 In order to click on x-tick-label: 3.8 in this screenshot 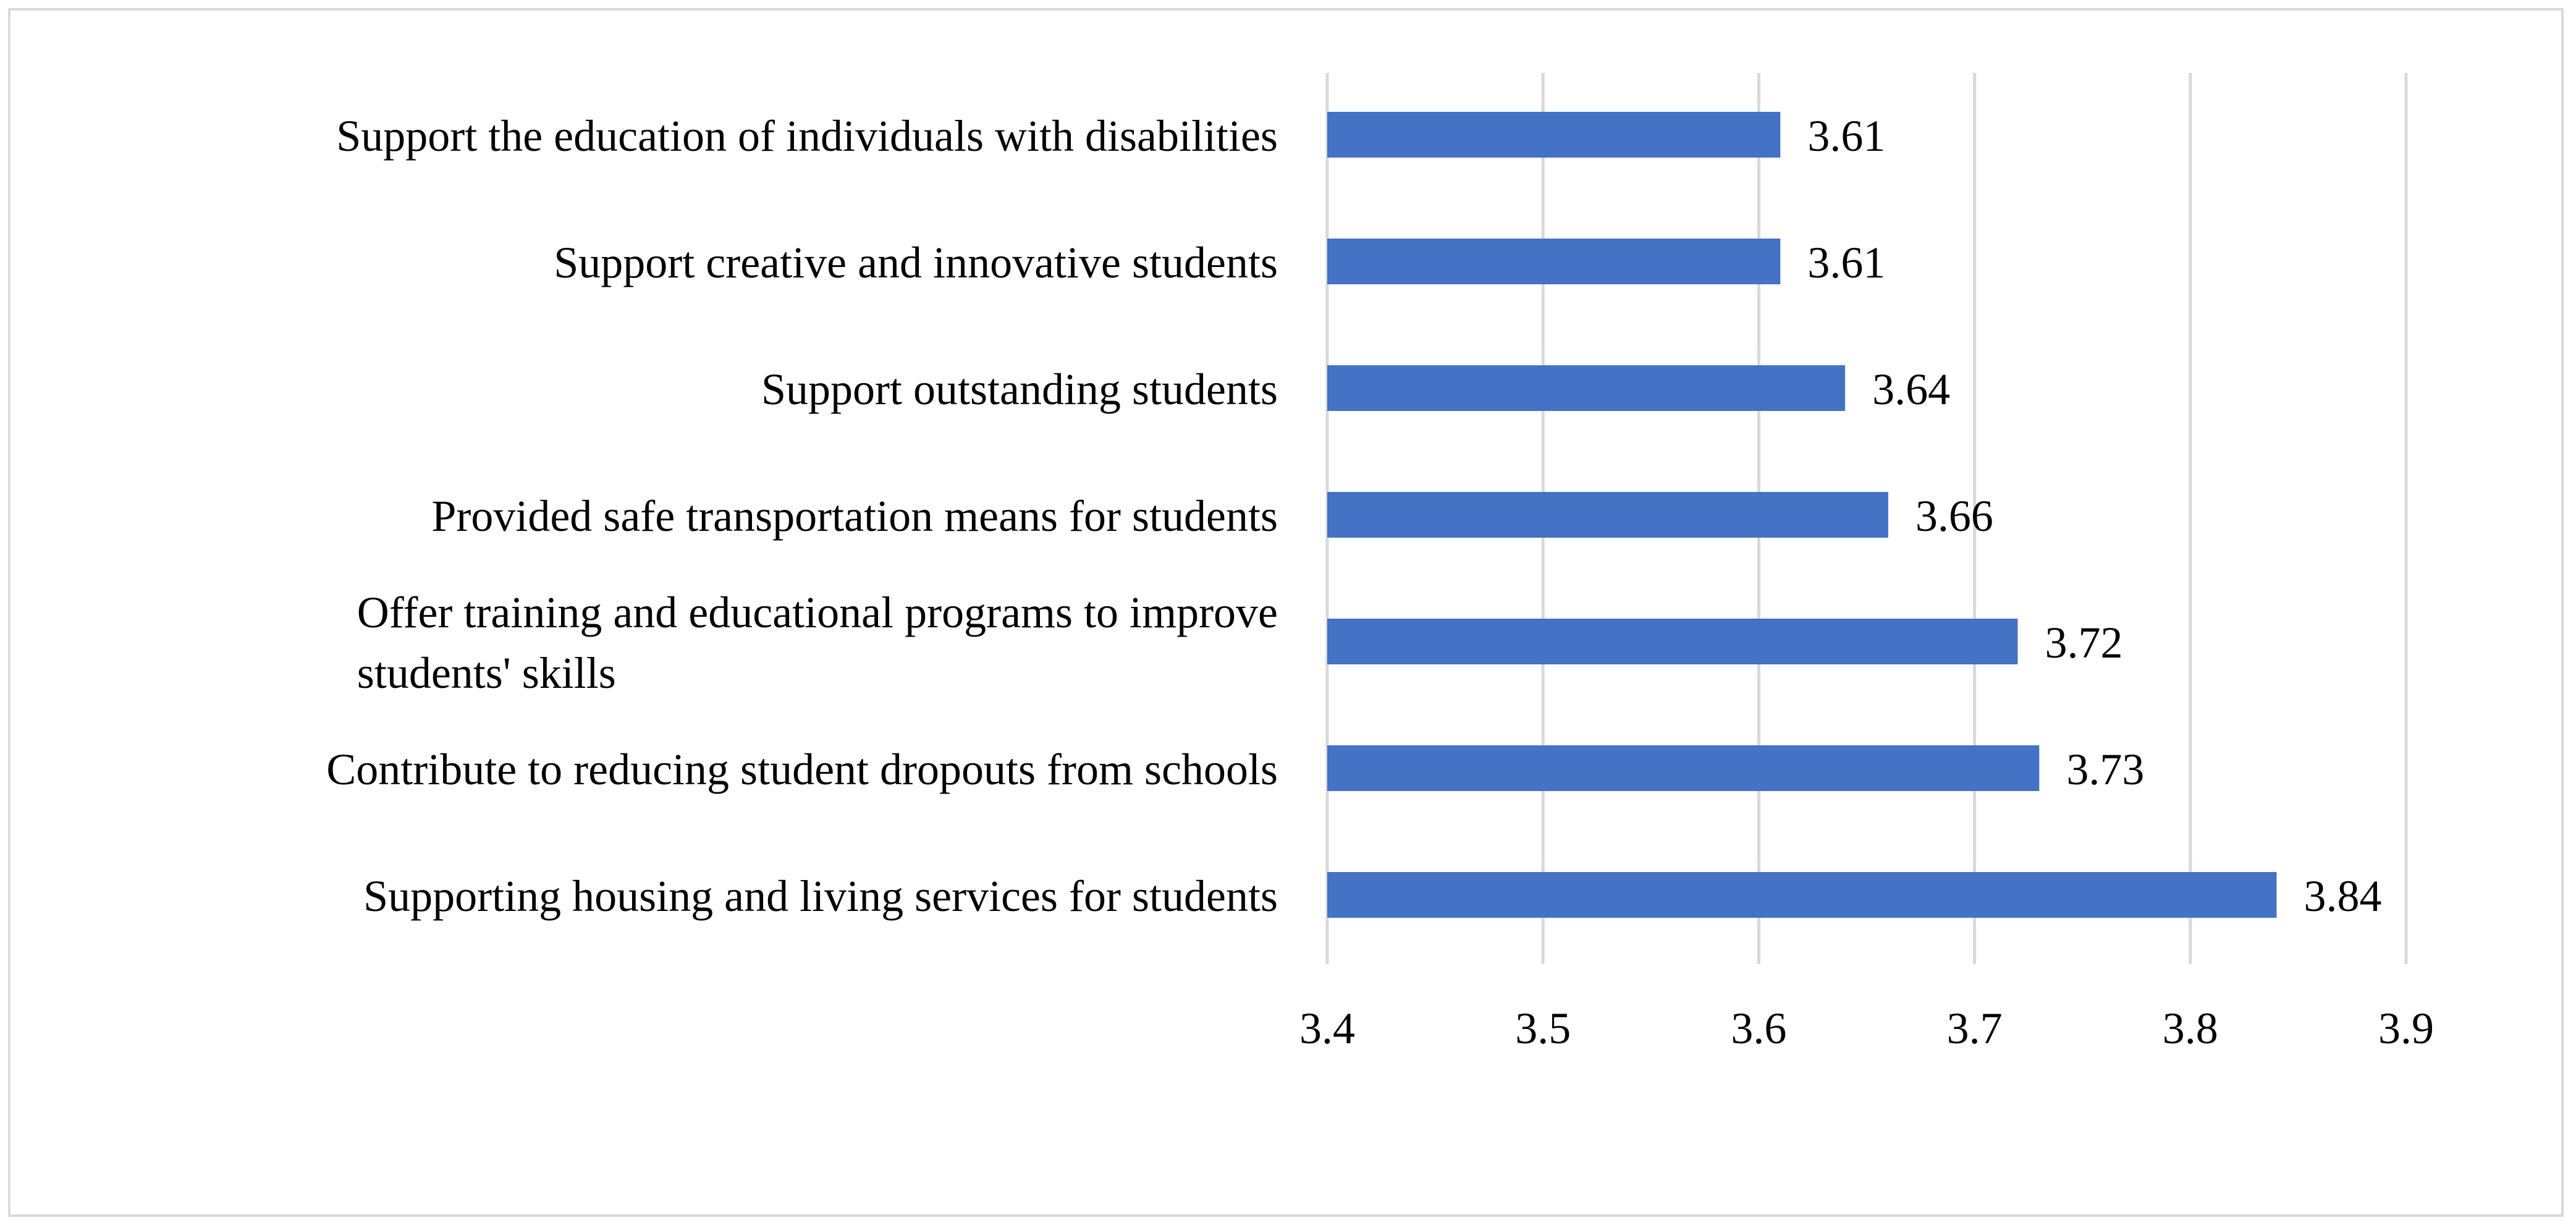, I will do `click(2190, 1029)`.